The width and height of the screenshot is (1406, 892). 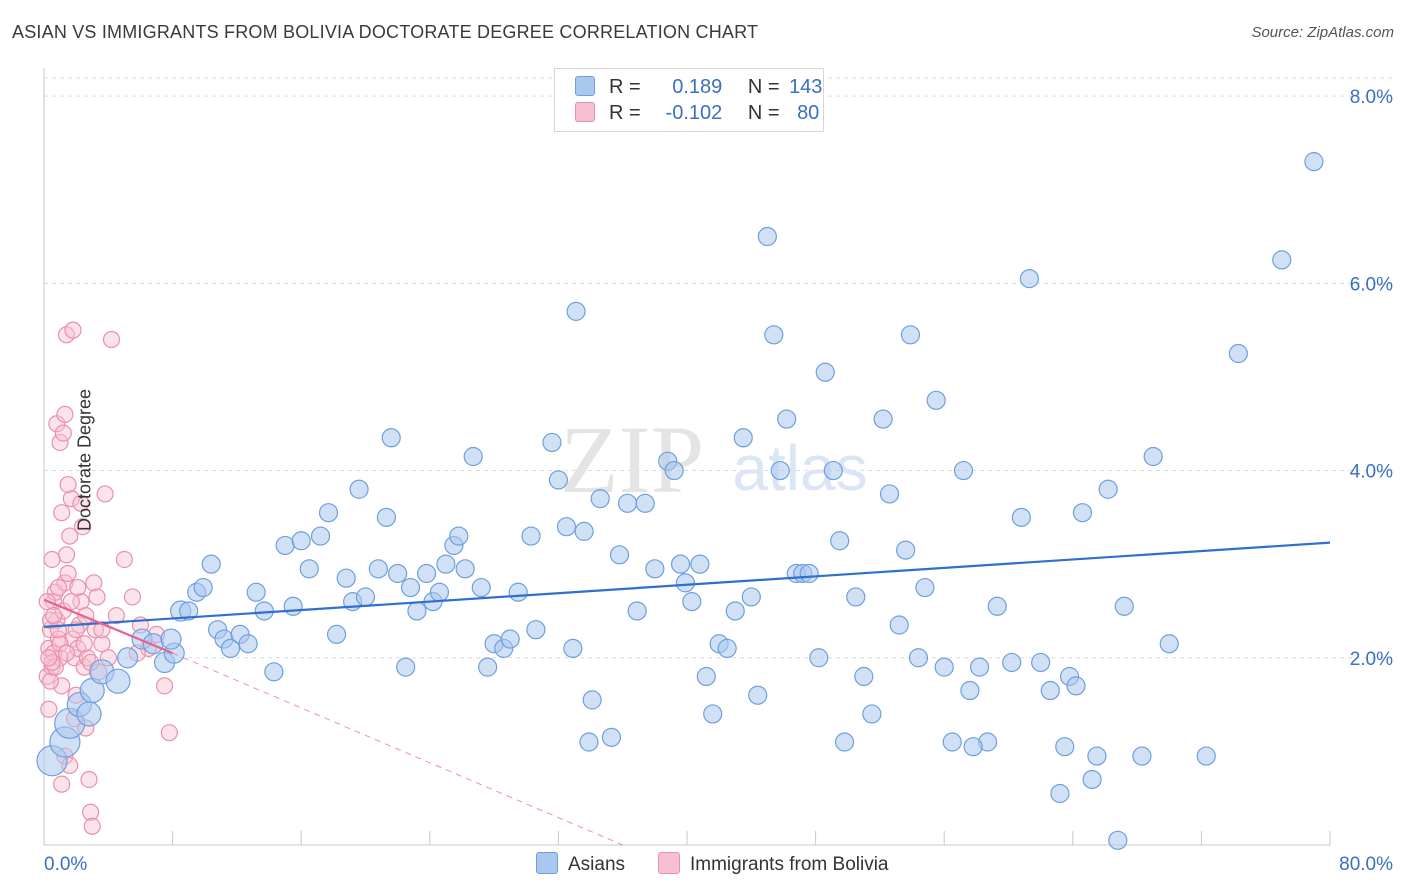 I want to click on bottom-legend-swatch-pink, so click(x=669, y=863).